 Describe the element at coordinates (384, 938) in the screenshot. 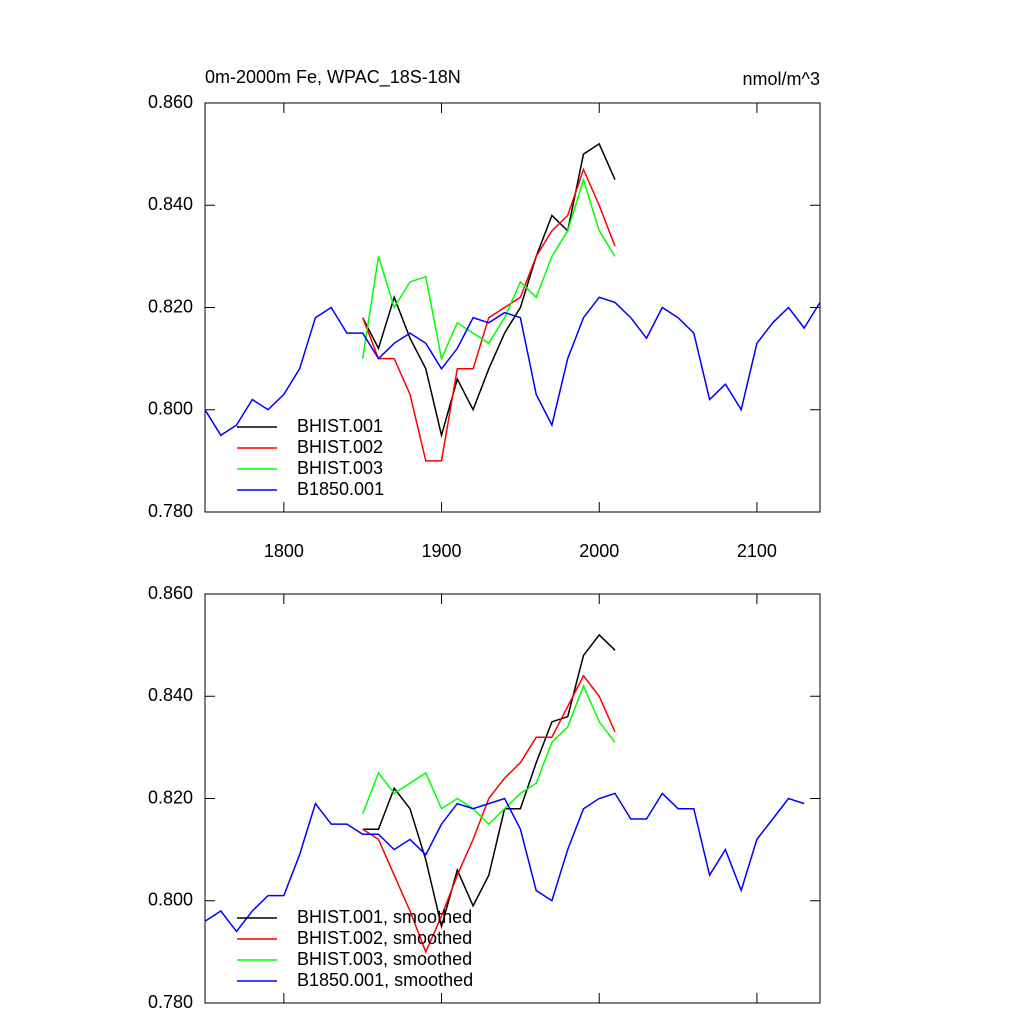

I see `legend-label: BHIST.002, smoothed` at that location.